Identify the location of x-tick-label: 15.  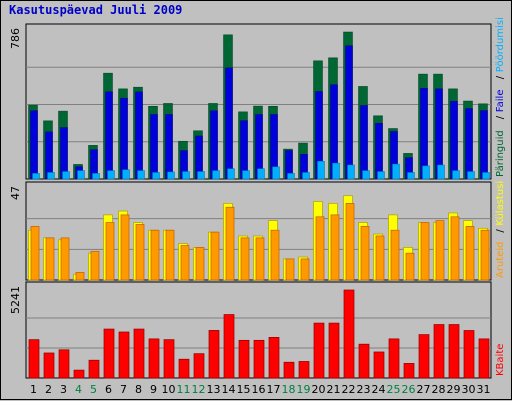
(244, 389).